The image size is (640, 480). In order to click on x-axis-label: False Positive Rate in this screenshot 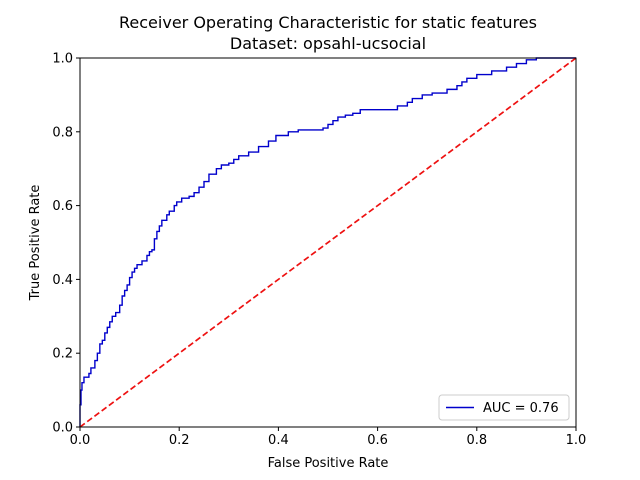, I will do `click(328, 463)`.